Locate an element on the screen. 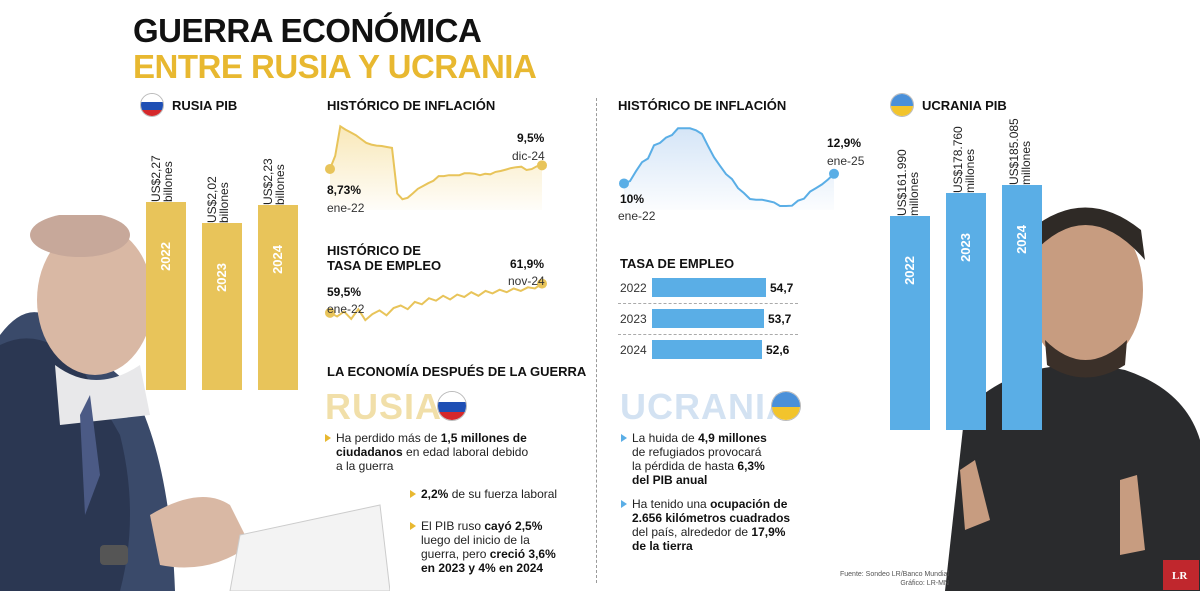  ua-employment-bar-2023 is located at coordinates (708, 318).